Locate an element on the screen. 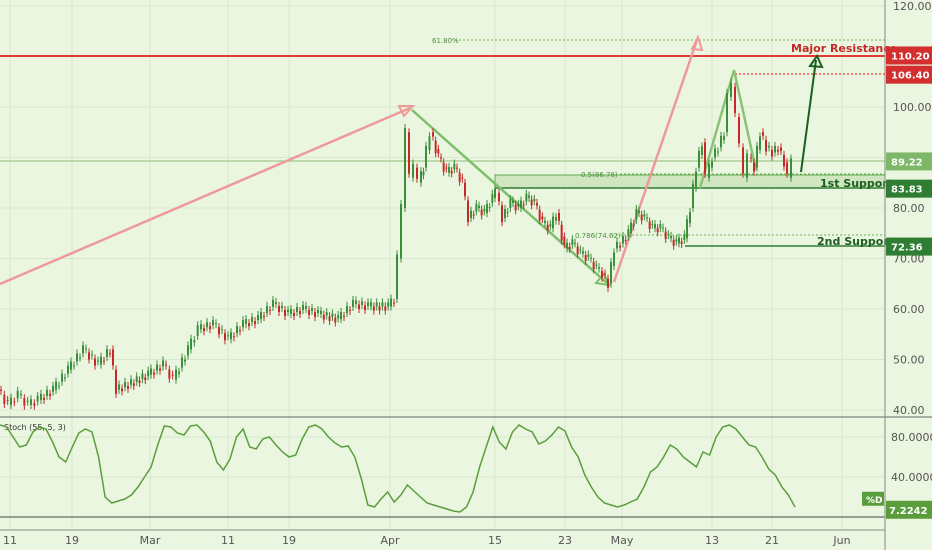 Image resolution: width=932 pixels, height=550 pixels. price-badge-0-bg is located at coordinates (909, 55).